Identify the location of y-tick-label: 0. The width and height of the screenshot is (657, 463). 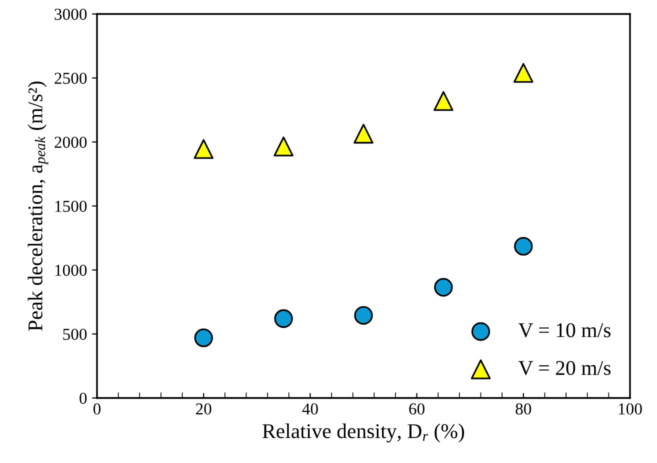
(83, 398).